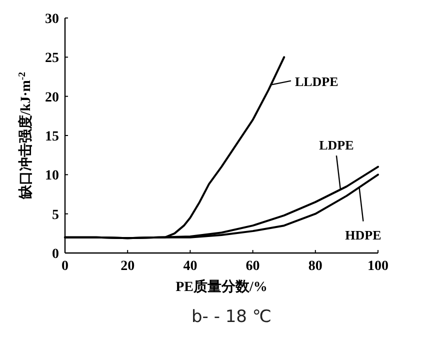  I want to click on series-label: LDPE, so click(336, 145).